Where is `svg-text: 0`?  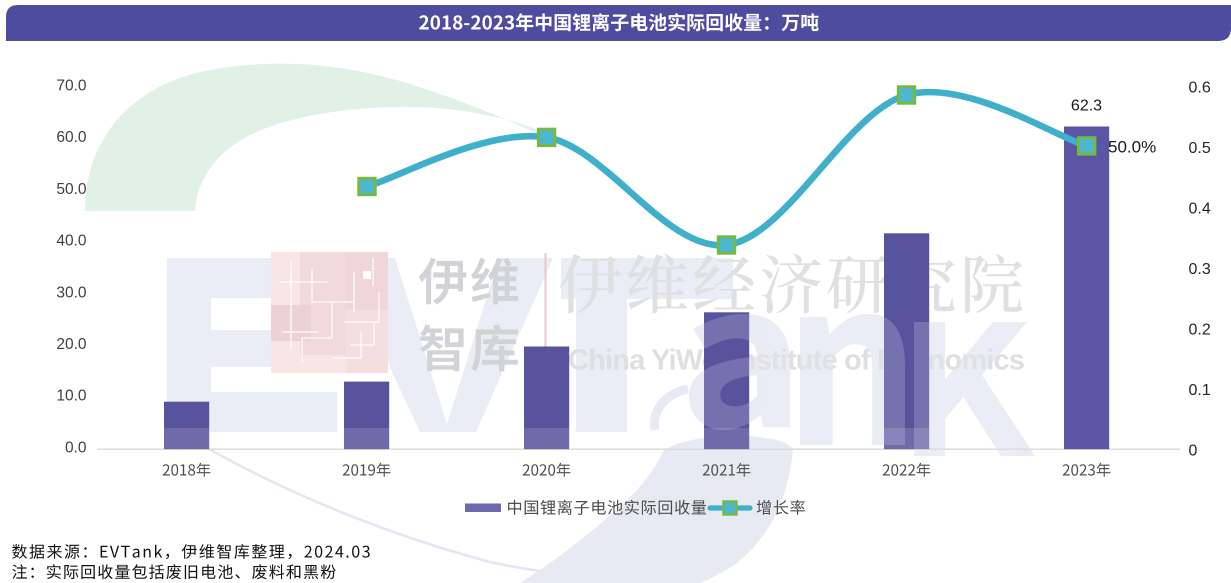 svg-text: 0 is located at coordinates (1193, 450).